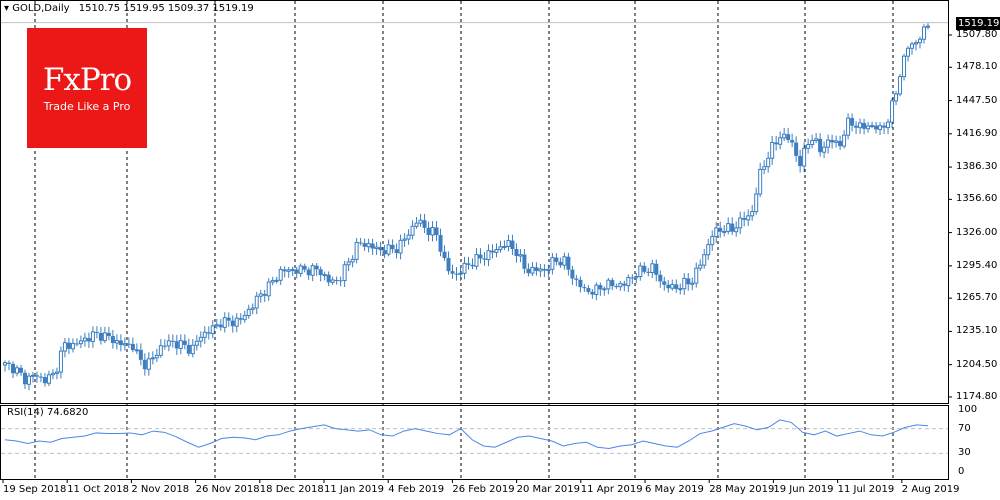 Image resolution: width=1000 pixels, height=500 pixels. Describe the element at coordinates (674, 489) in the screenshot. I see `date-axis-label: 6 May 2019` at that location.